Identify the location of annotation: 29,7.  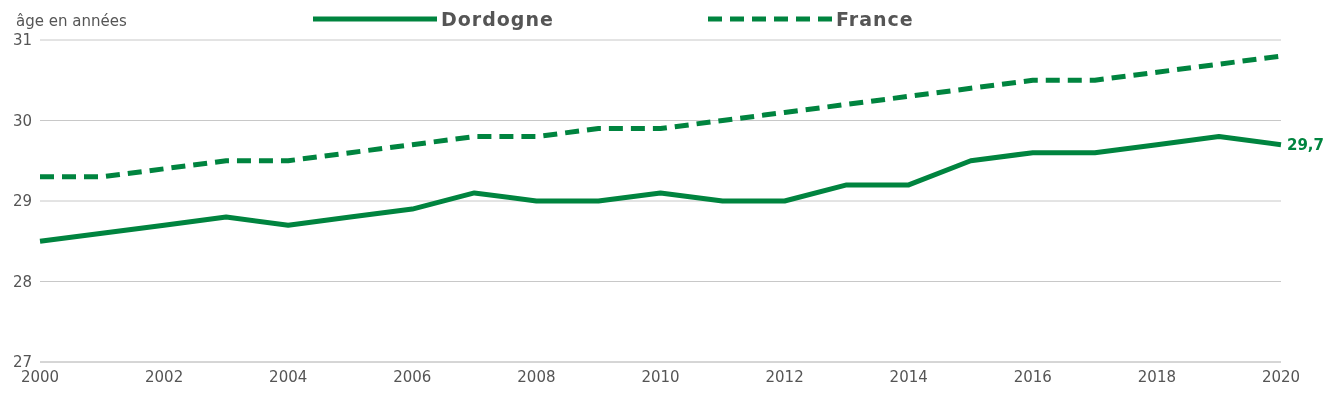
(1306, 144).